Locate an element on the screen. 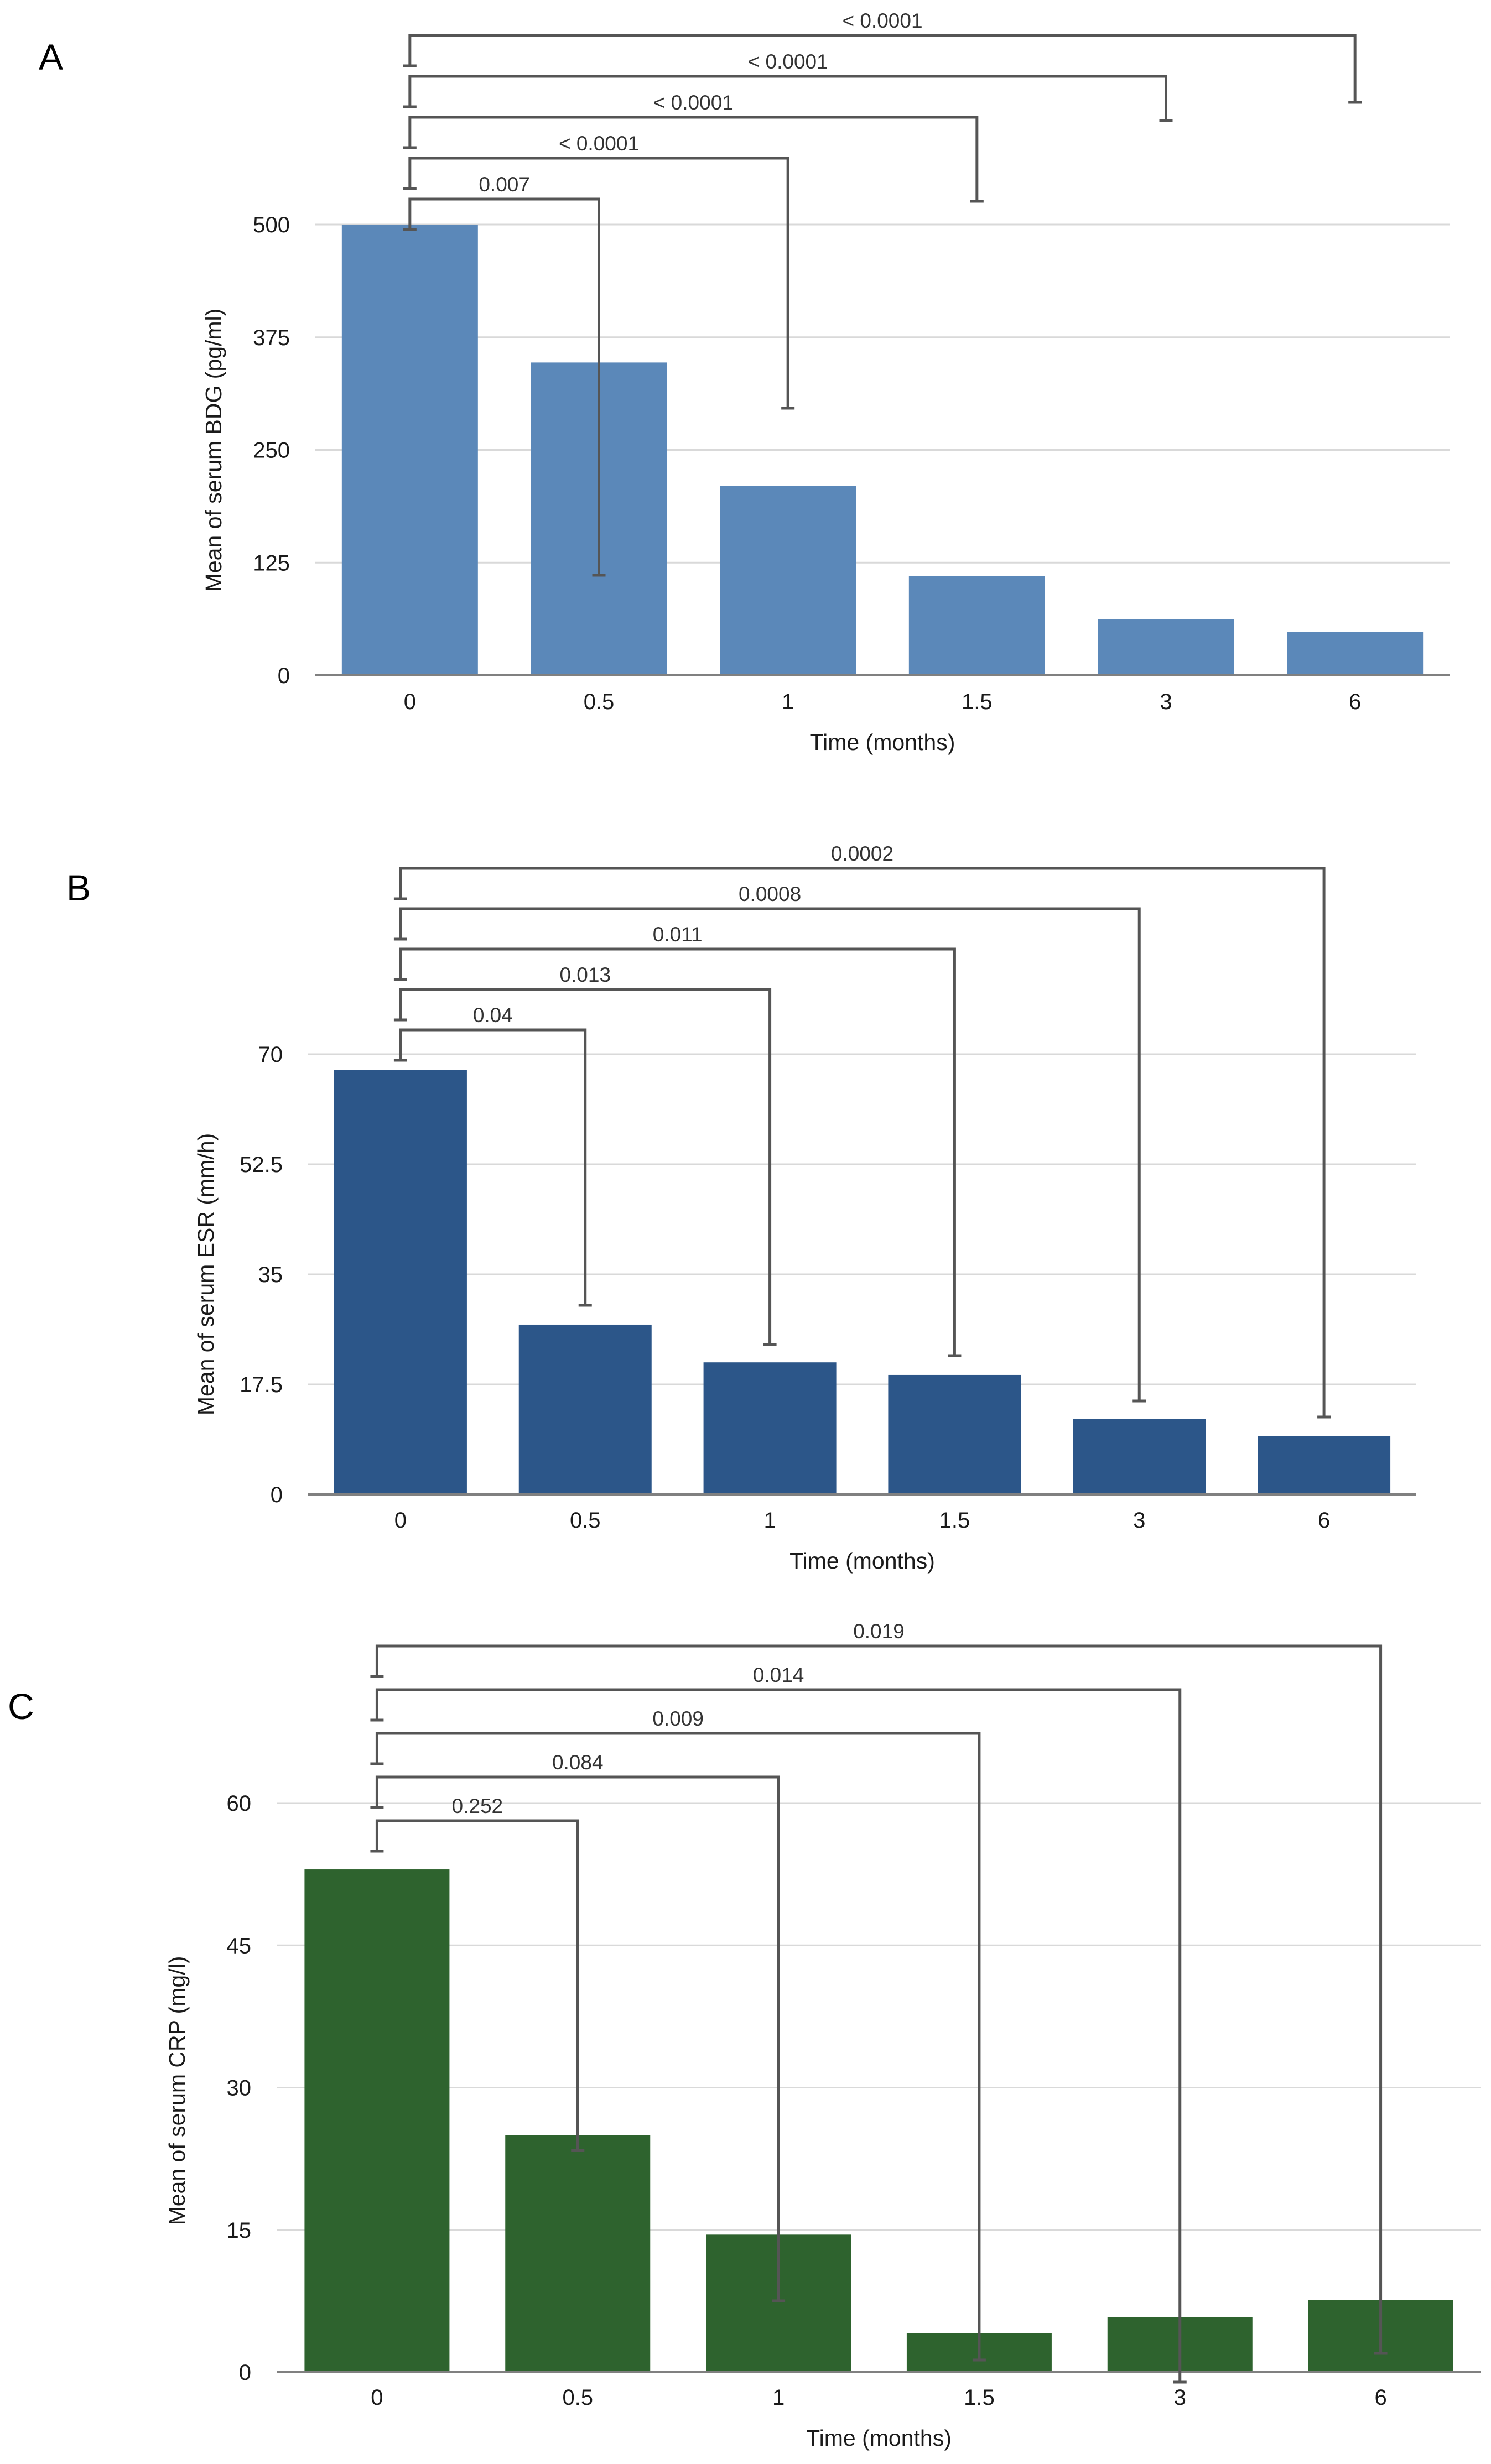 Image resolution: width=1491 pixels, height=2464 pixels. p-value-label: 0.009 is located at coordinates (678, 1718).